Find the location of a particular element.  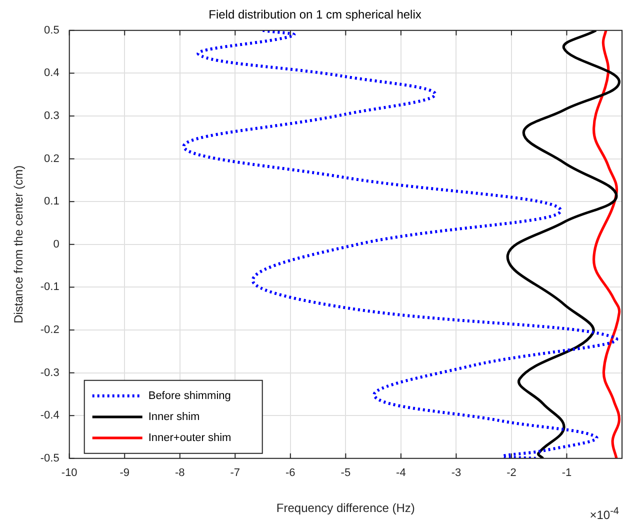

x-axis-title: Frequency difference (Hz) is located at coordinates (345, 508).